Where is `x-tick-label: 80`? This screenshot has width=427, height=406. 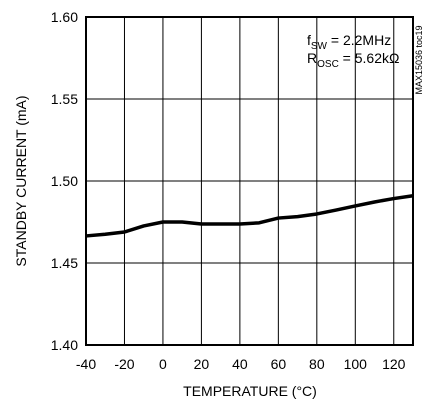
x-tick-label: 80 is located at coordinates (317, 364).